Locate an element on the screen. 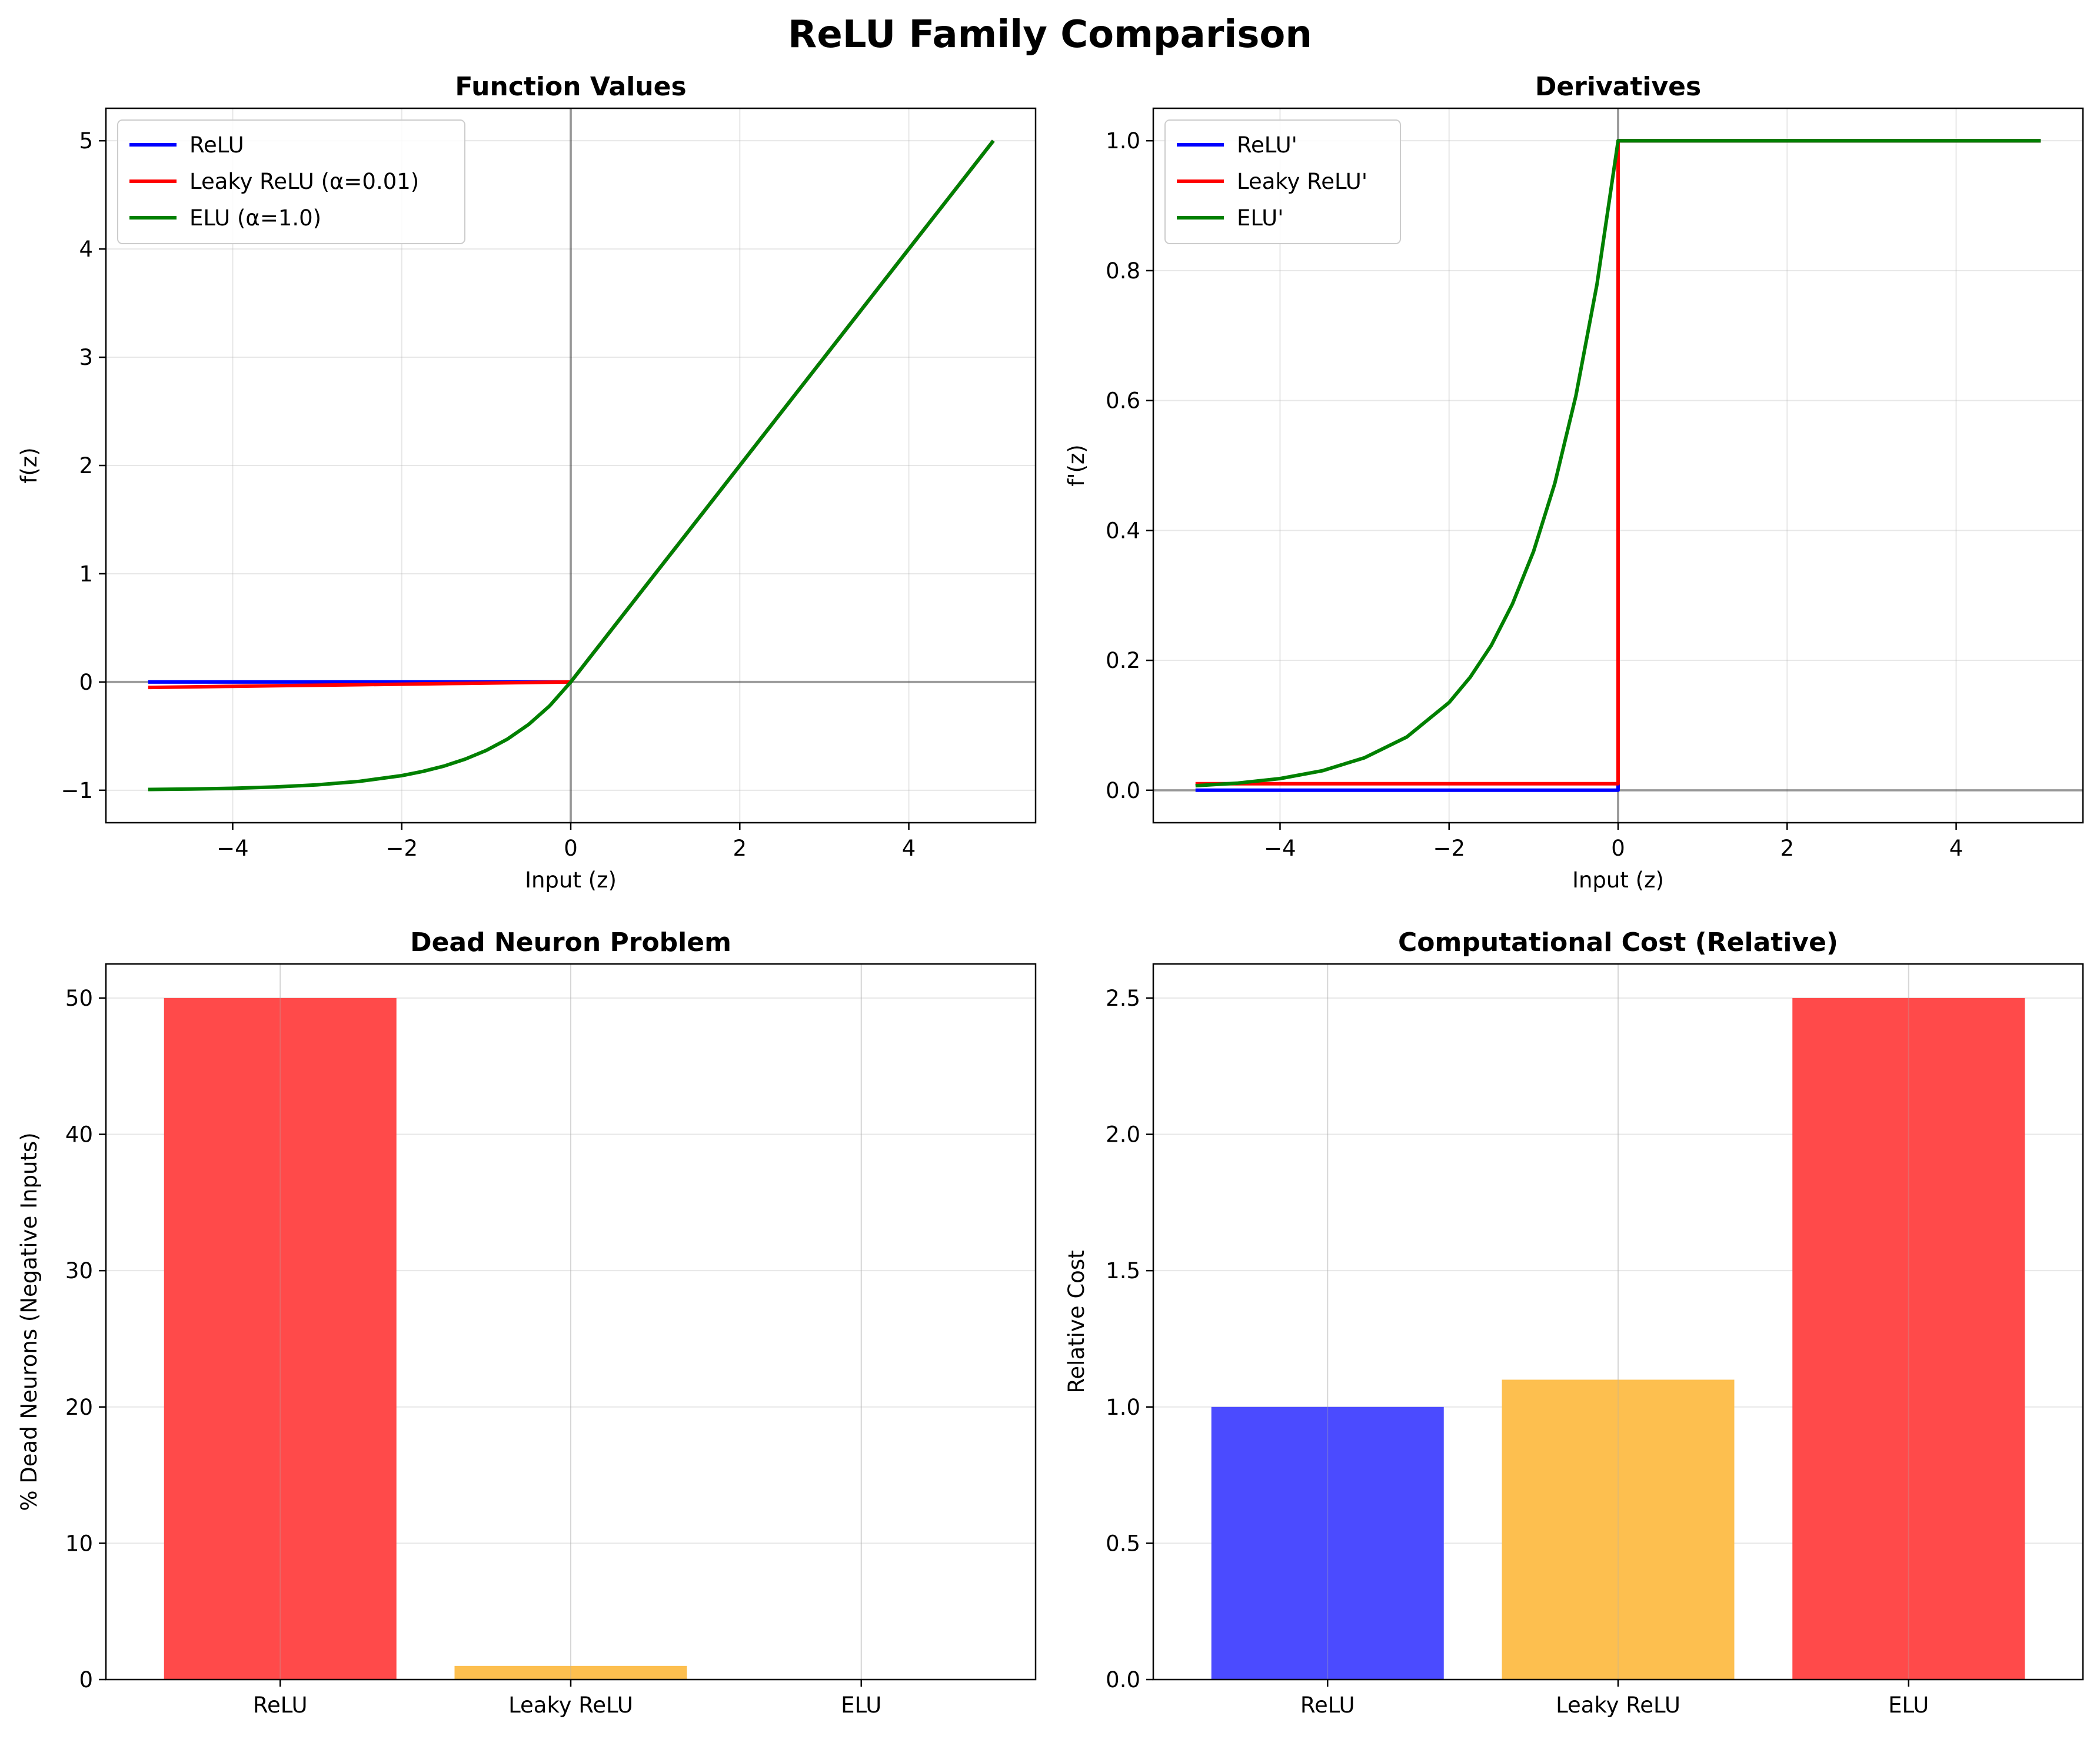  panel-title: Derivatives is located at coordinates (1618, 87).